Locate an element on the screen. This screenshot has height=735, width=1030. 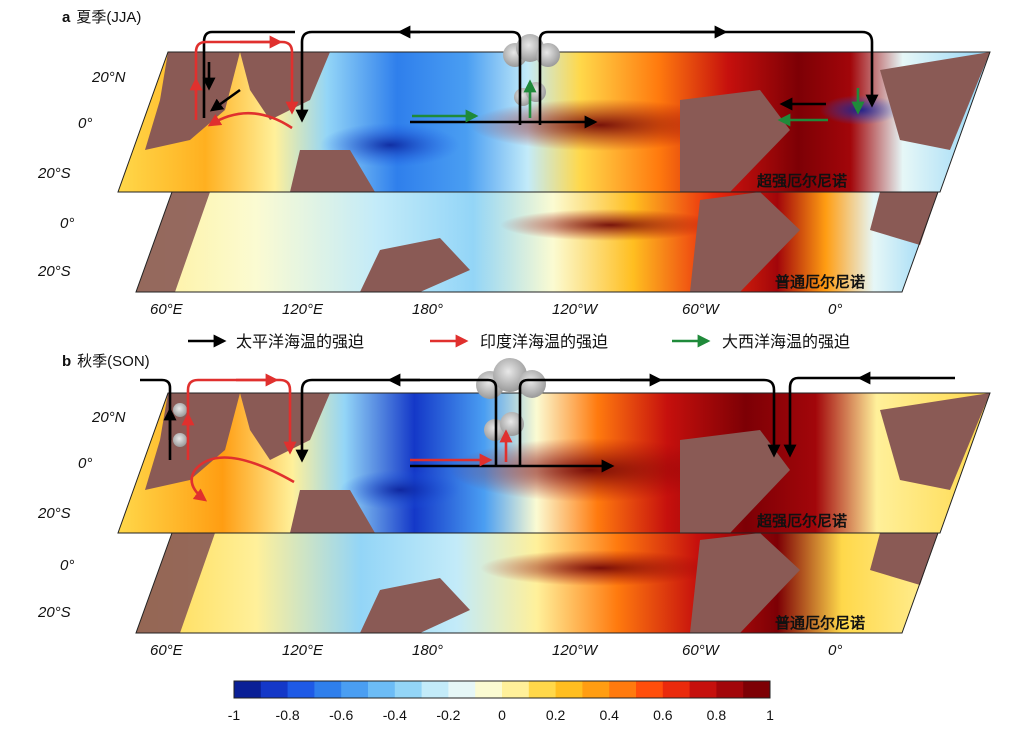
svg-text: 印度洋海温的强迫 is located at coordinates (544, 342).